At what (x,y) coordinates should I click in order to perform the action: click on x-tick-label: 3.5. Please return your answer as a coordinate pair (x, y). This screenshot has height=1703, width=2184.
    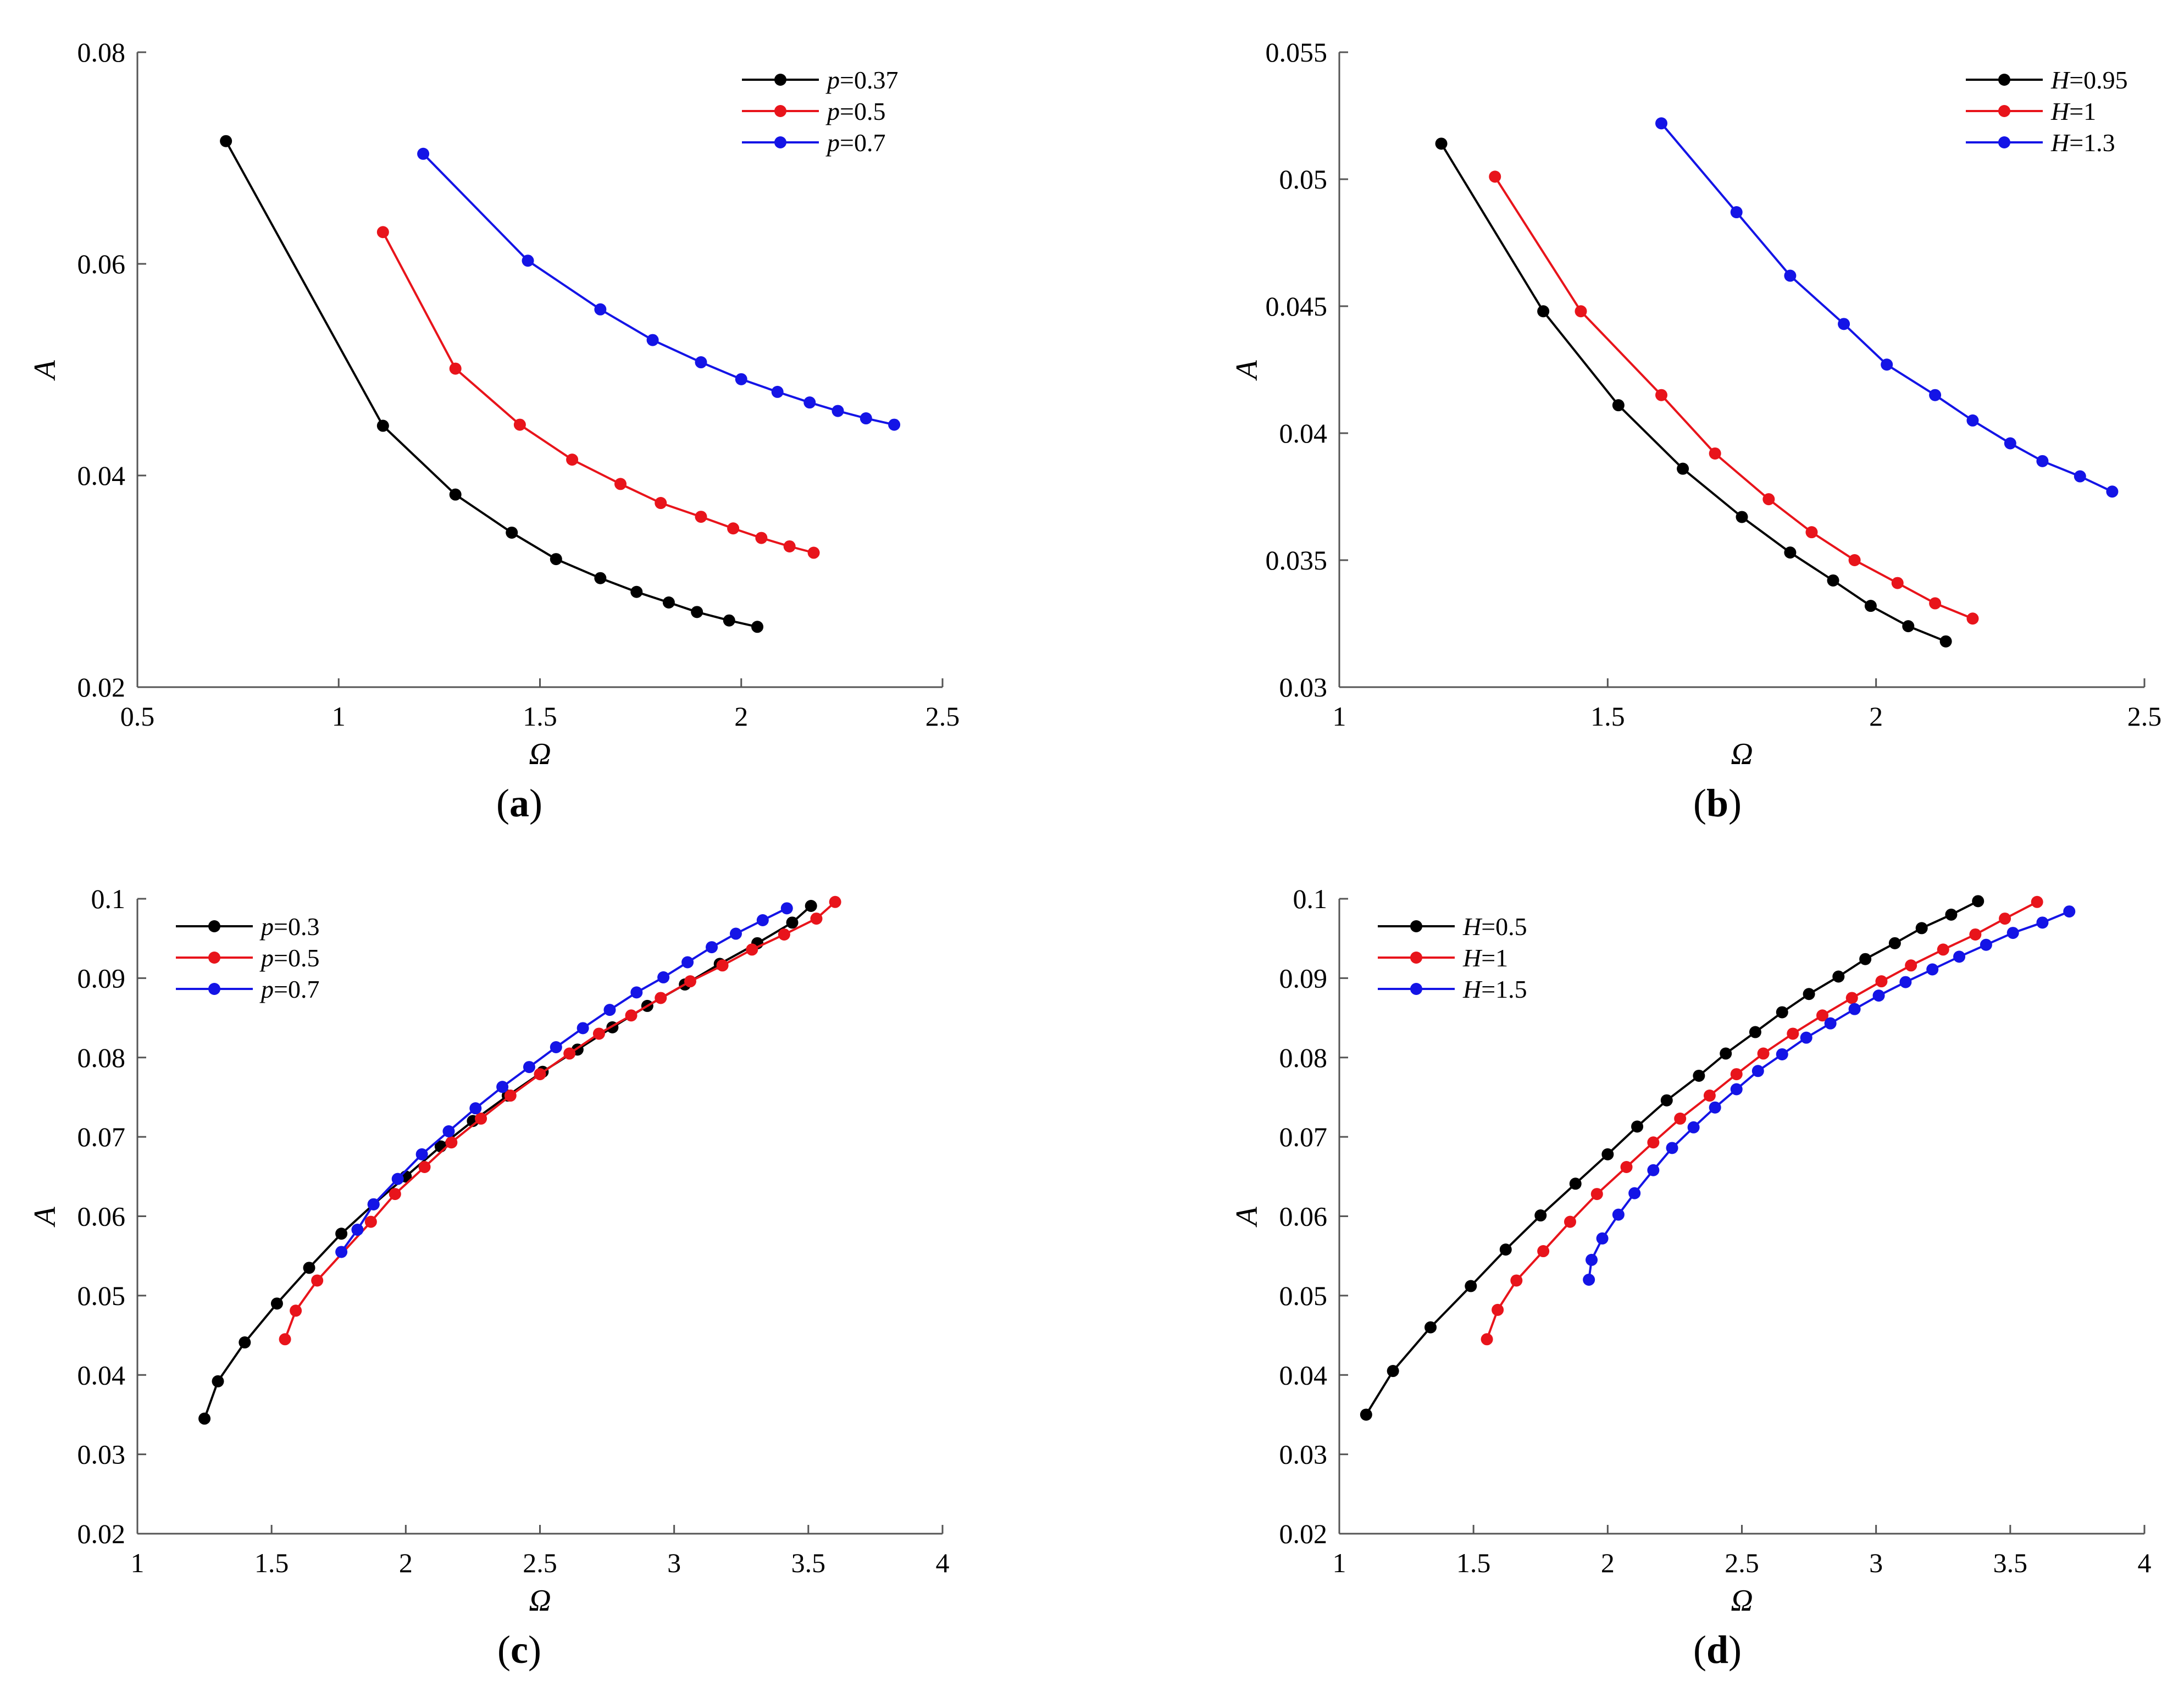
    Looking at the image, I should click on (808, 1562).